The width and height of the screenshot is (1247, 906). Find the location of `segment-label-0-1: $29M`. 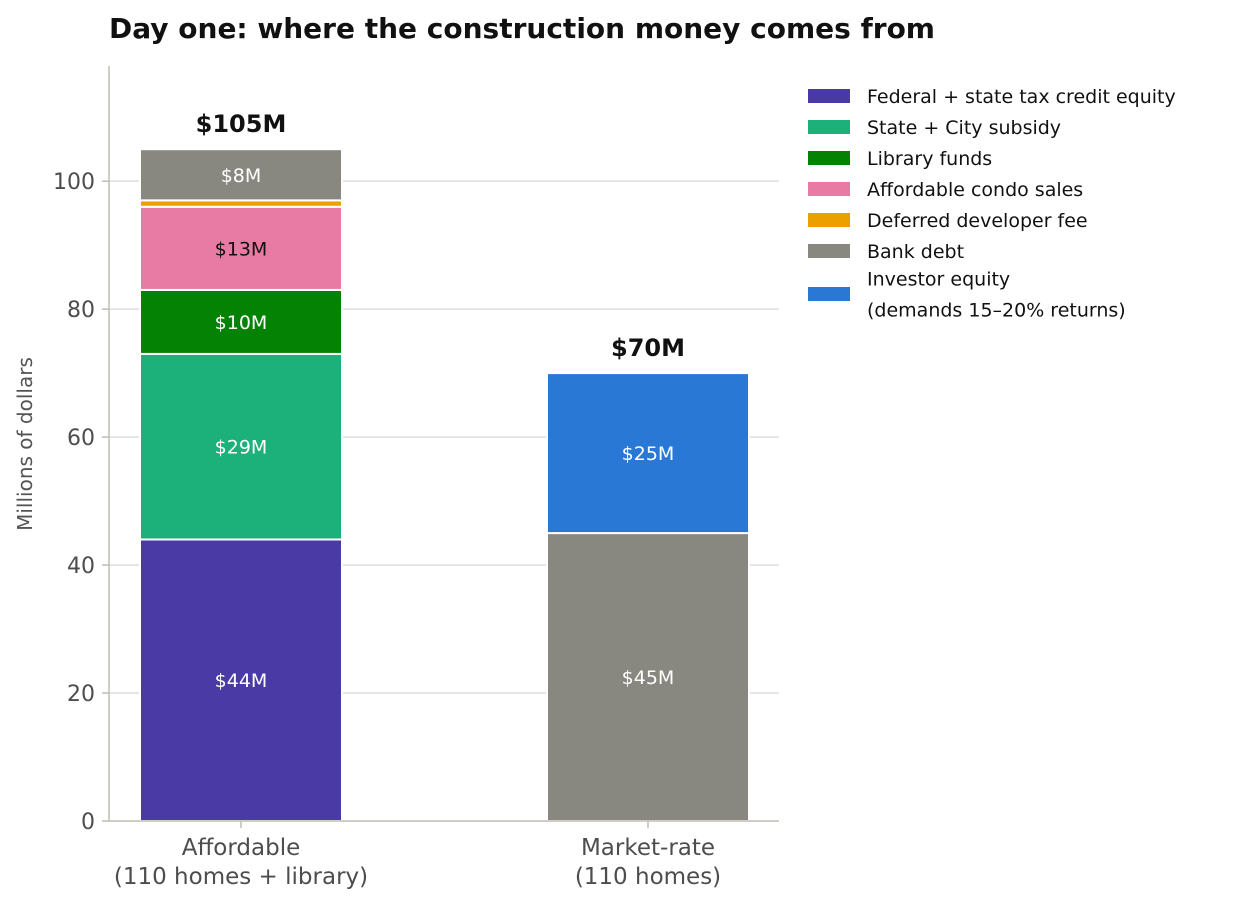

segment-label-0-1: $29M is located at coordinates (241, 448).